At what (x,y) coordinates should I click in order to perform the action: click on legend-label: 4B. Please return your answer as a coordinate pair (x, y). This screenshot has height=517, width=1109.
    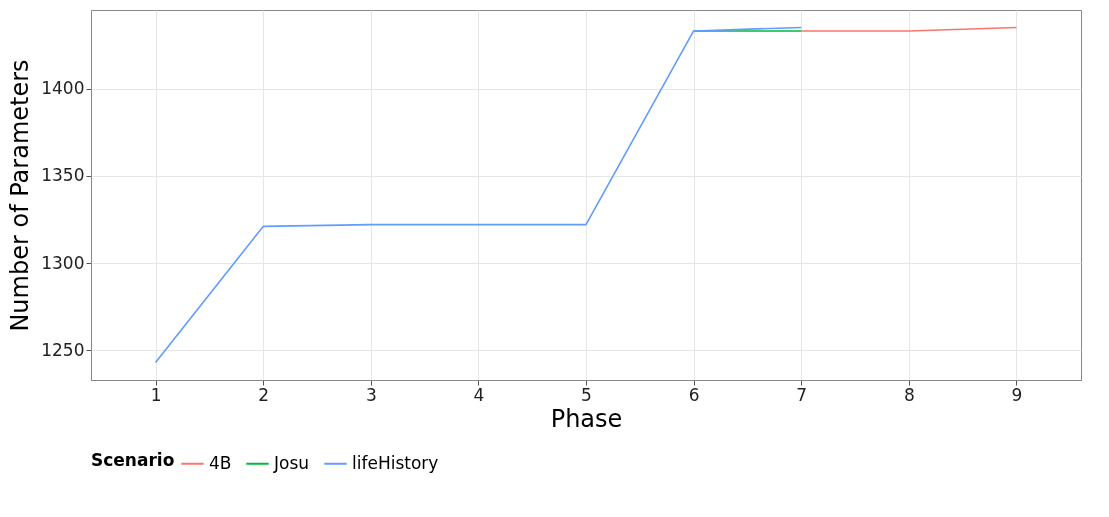
    Looking at the image, I should click on (220, 462).